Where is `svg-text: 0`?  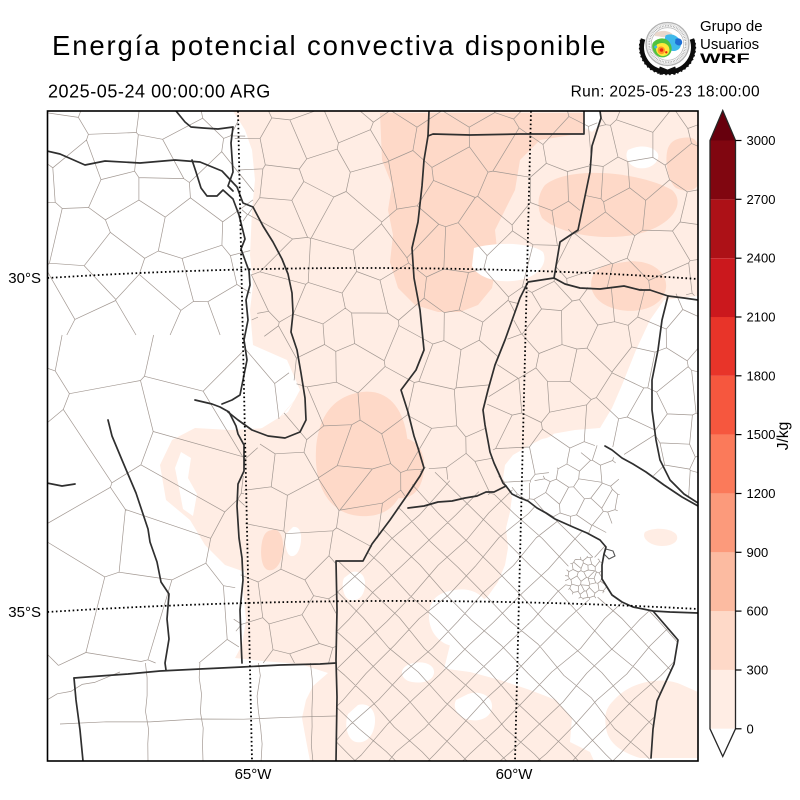 svg-text: 0 is located at coordinates (750, 728).